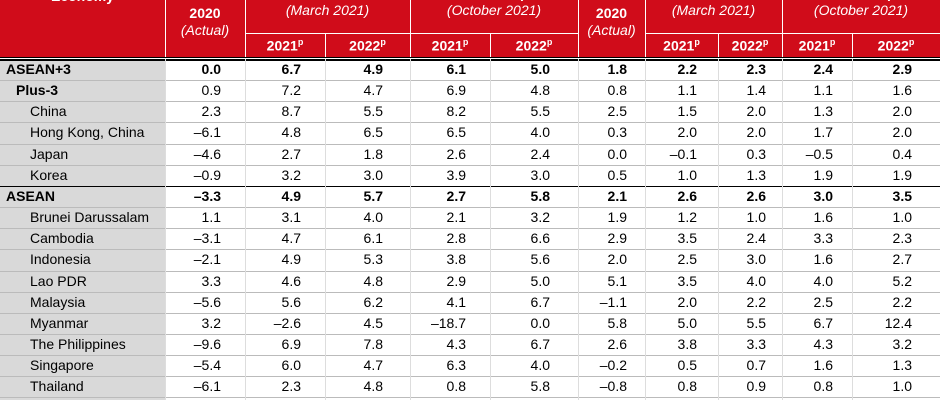  I want to click on cell-value: 1.2, so click(687, 217).